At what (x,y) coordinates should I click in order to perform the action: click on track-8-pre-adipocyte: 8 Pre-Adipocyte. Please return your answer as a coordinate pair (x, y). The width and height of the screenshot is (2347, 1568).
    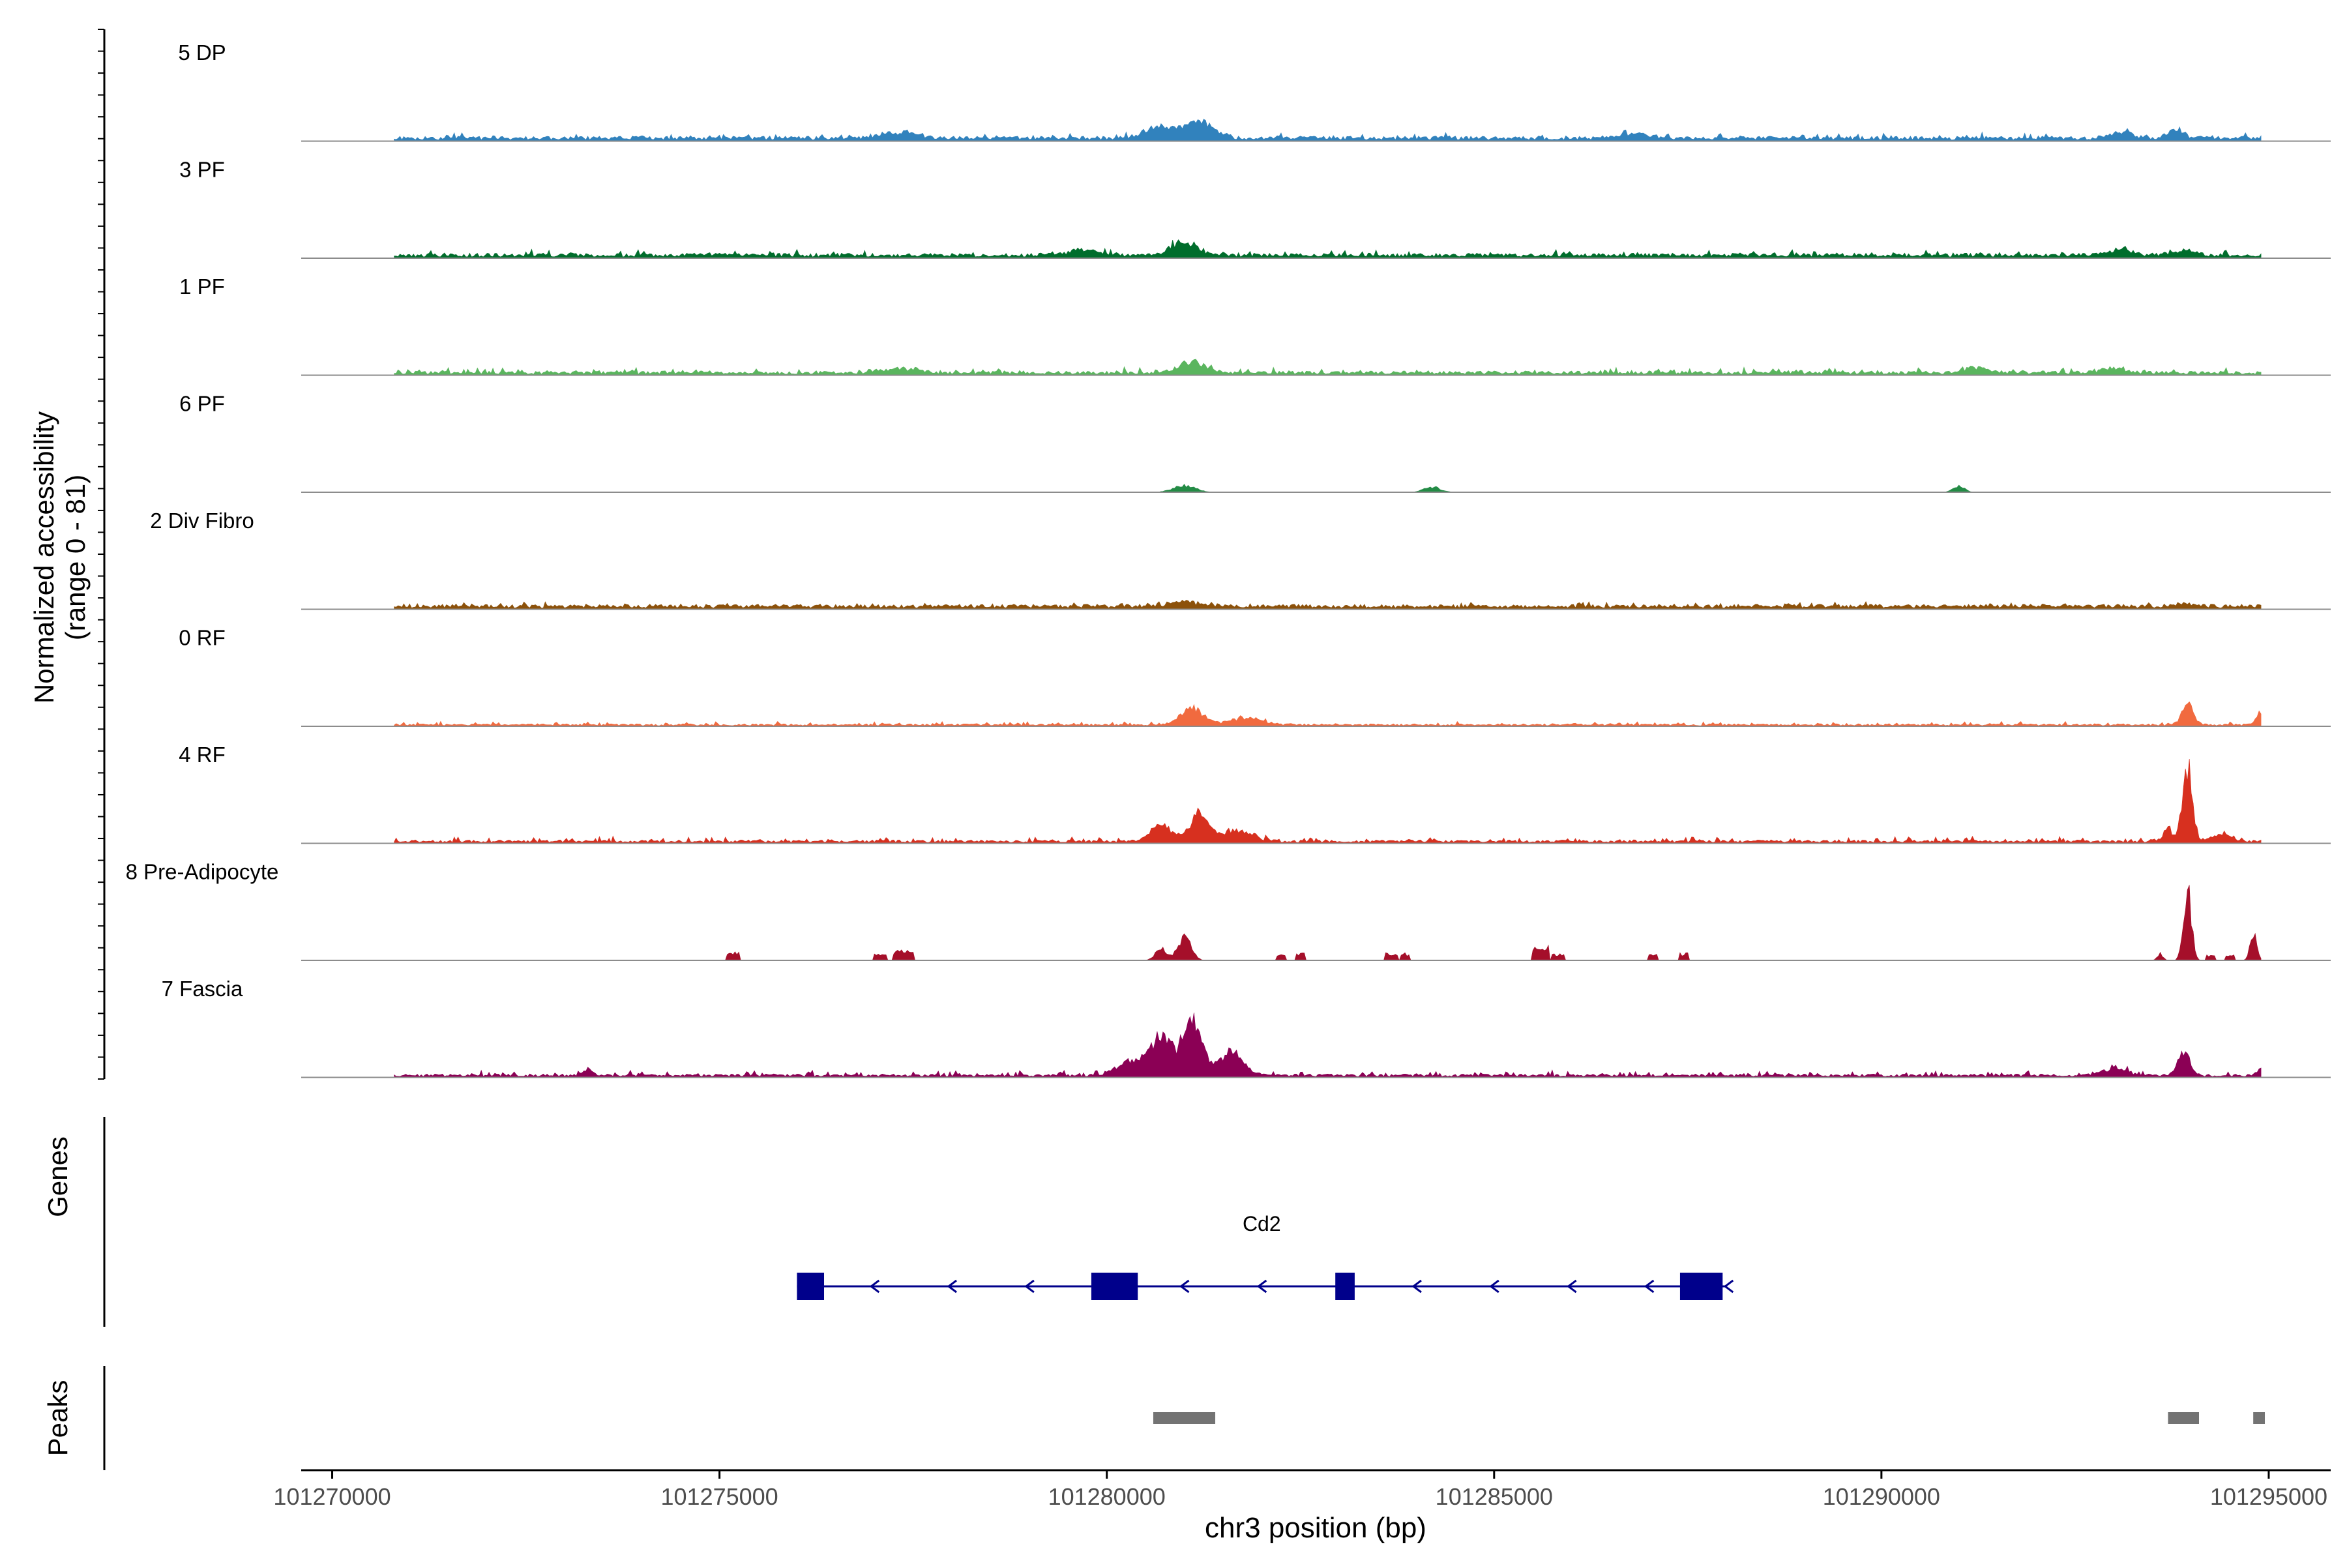
    Looking at the image, I should click on (1228, 911).